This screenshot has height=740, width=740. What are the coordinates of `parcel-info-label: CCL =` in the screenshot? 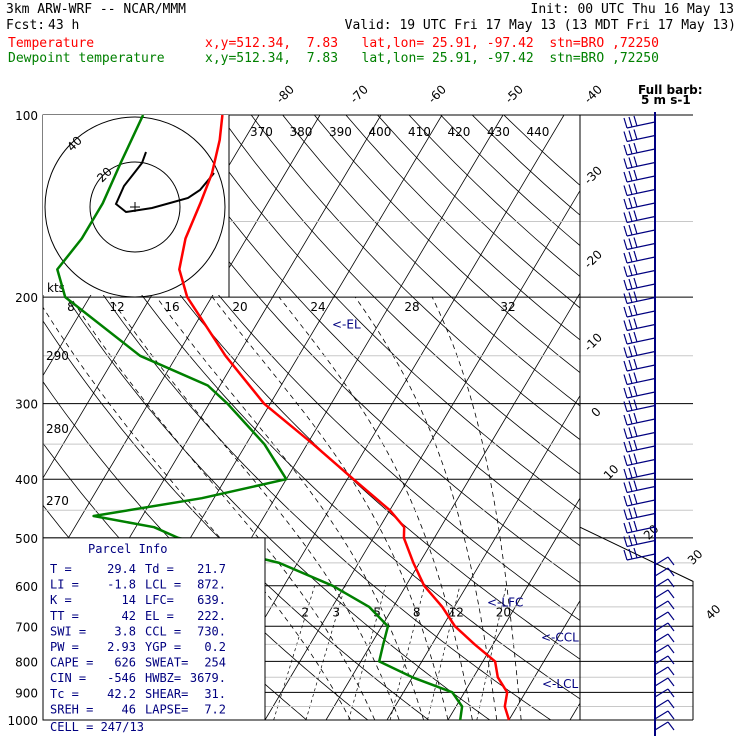 It's located at (163, 631).